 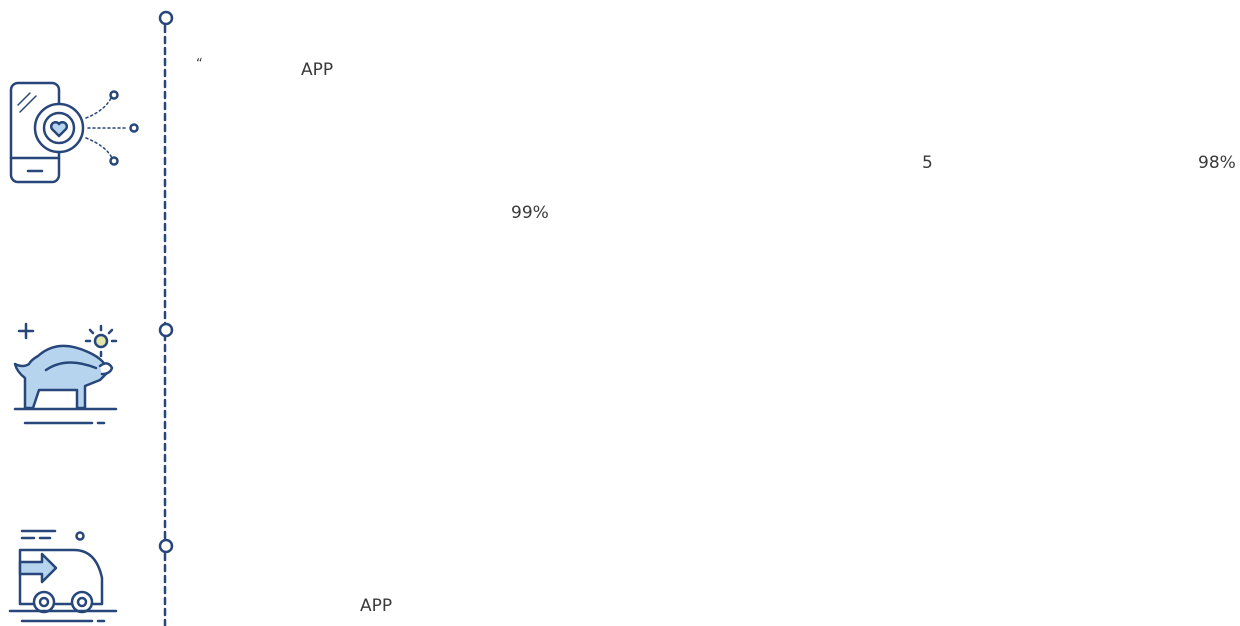 I want to click on phone-icon, so click(x=74, y=132).